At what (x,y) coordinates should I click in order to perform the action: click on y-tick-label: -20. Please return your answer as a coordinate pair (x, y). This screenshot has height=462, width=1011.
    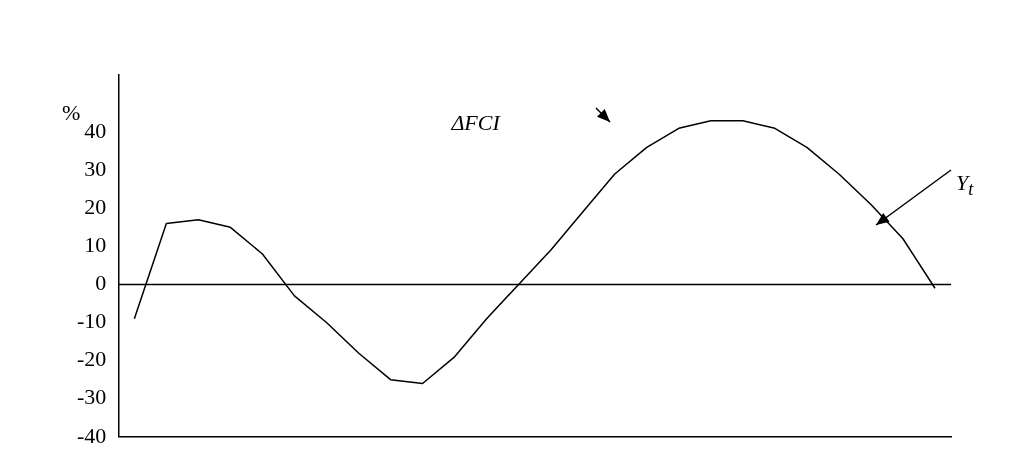
    Looking at the image, I should click on (92, 359).